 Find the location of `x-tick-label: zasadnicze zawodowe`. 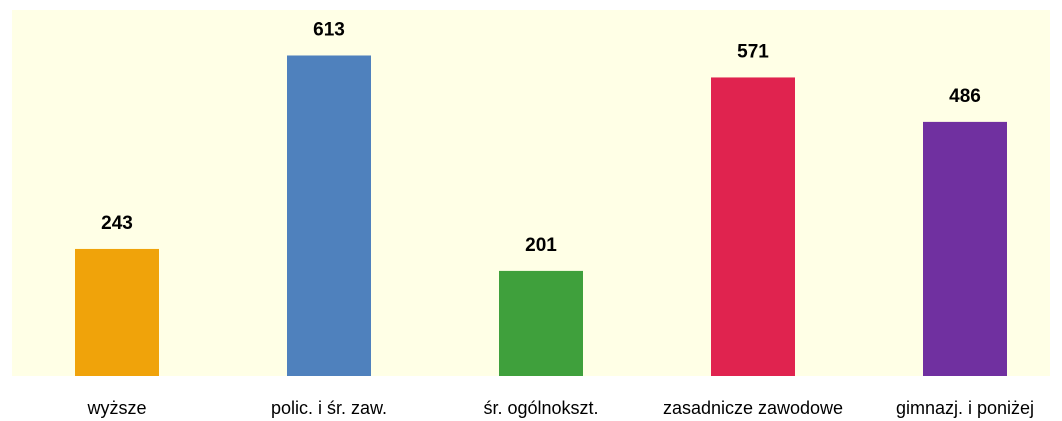

x-tick-label: zasadnicze zawodowe is located at coordinates (753, 408).